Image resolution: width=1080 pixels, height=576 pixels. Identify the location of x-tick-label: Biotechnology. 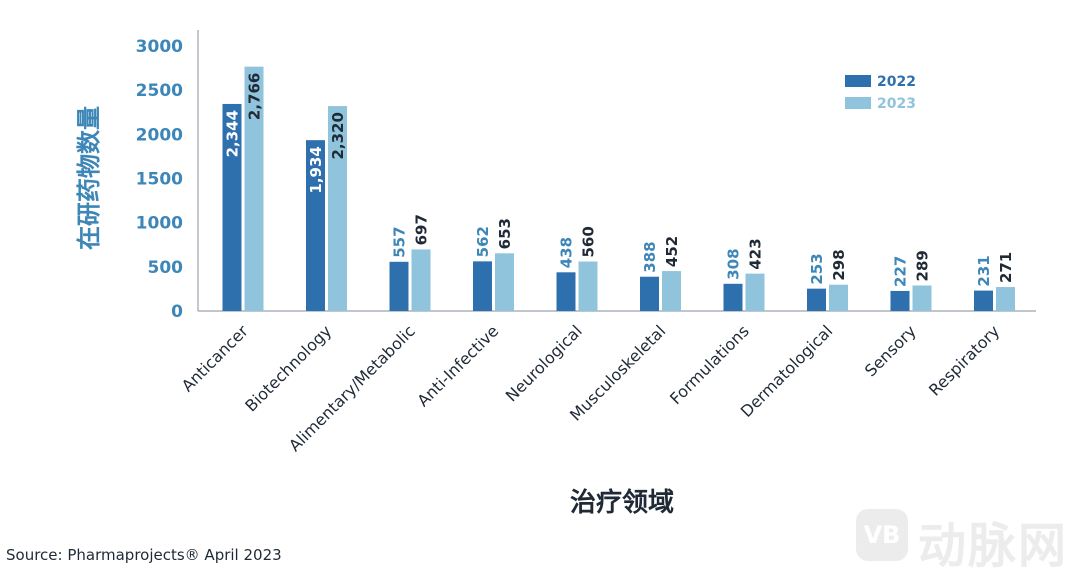
(288, 368).